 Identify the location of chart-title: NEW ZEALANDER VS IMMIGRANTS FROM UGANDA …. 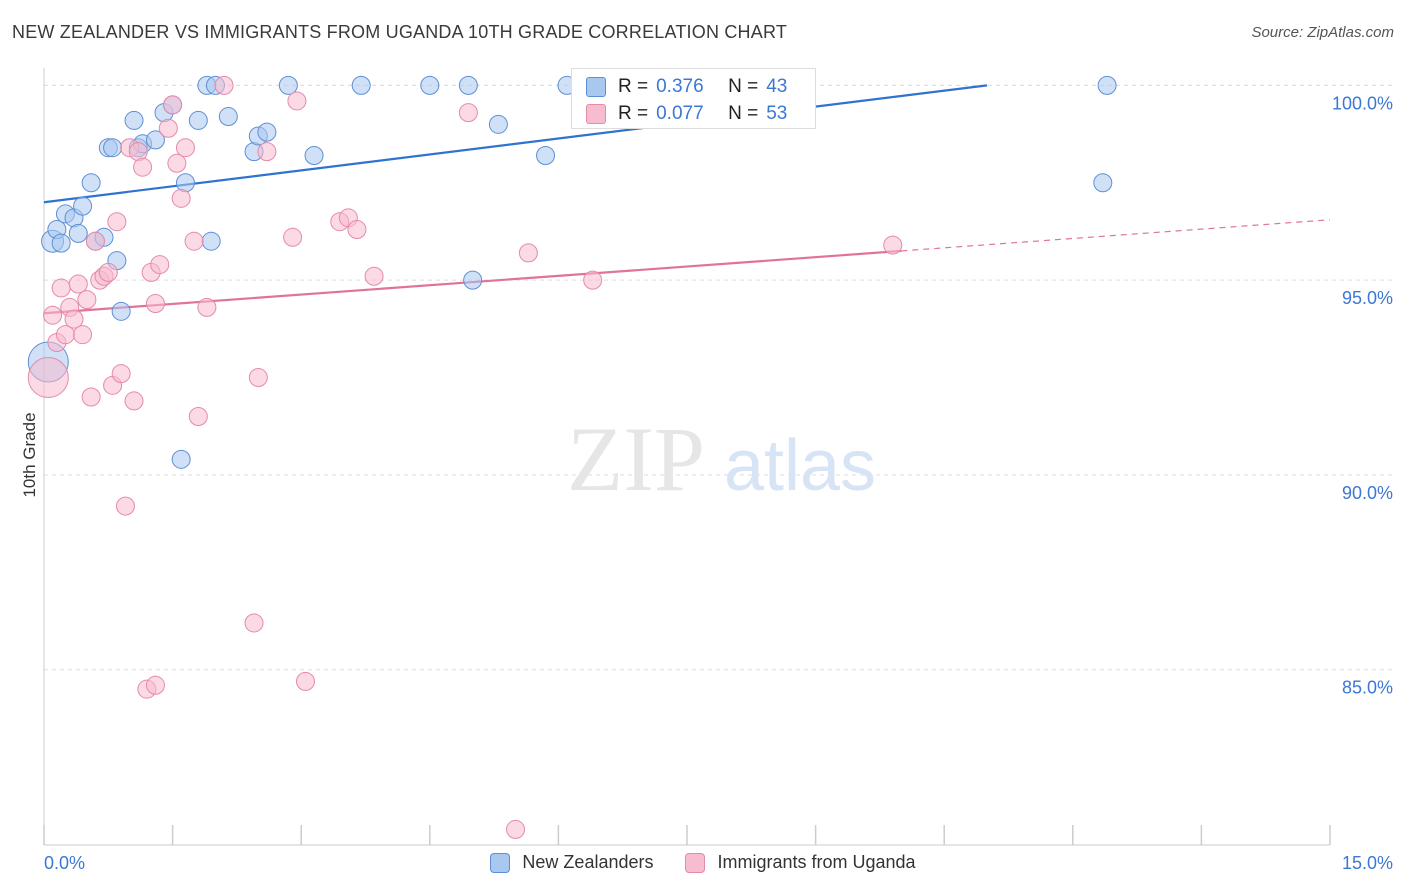
(400, 32).